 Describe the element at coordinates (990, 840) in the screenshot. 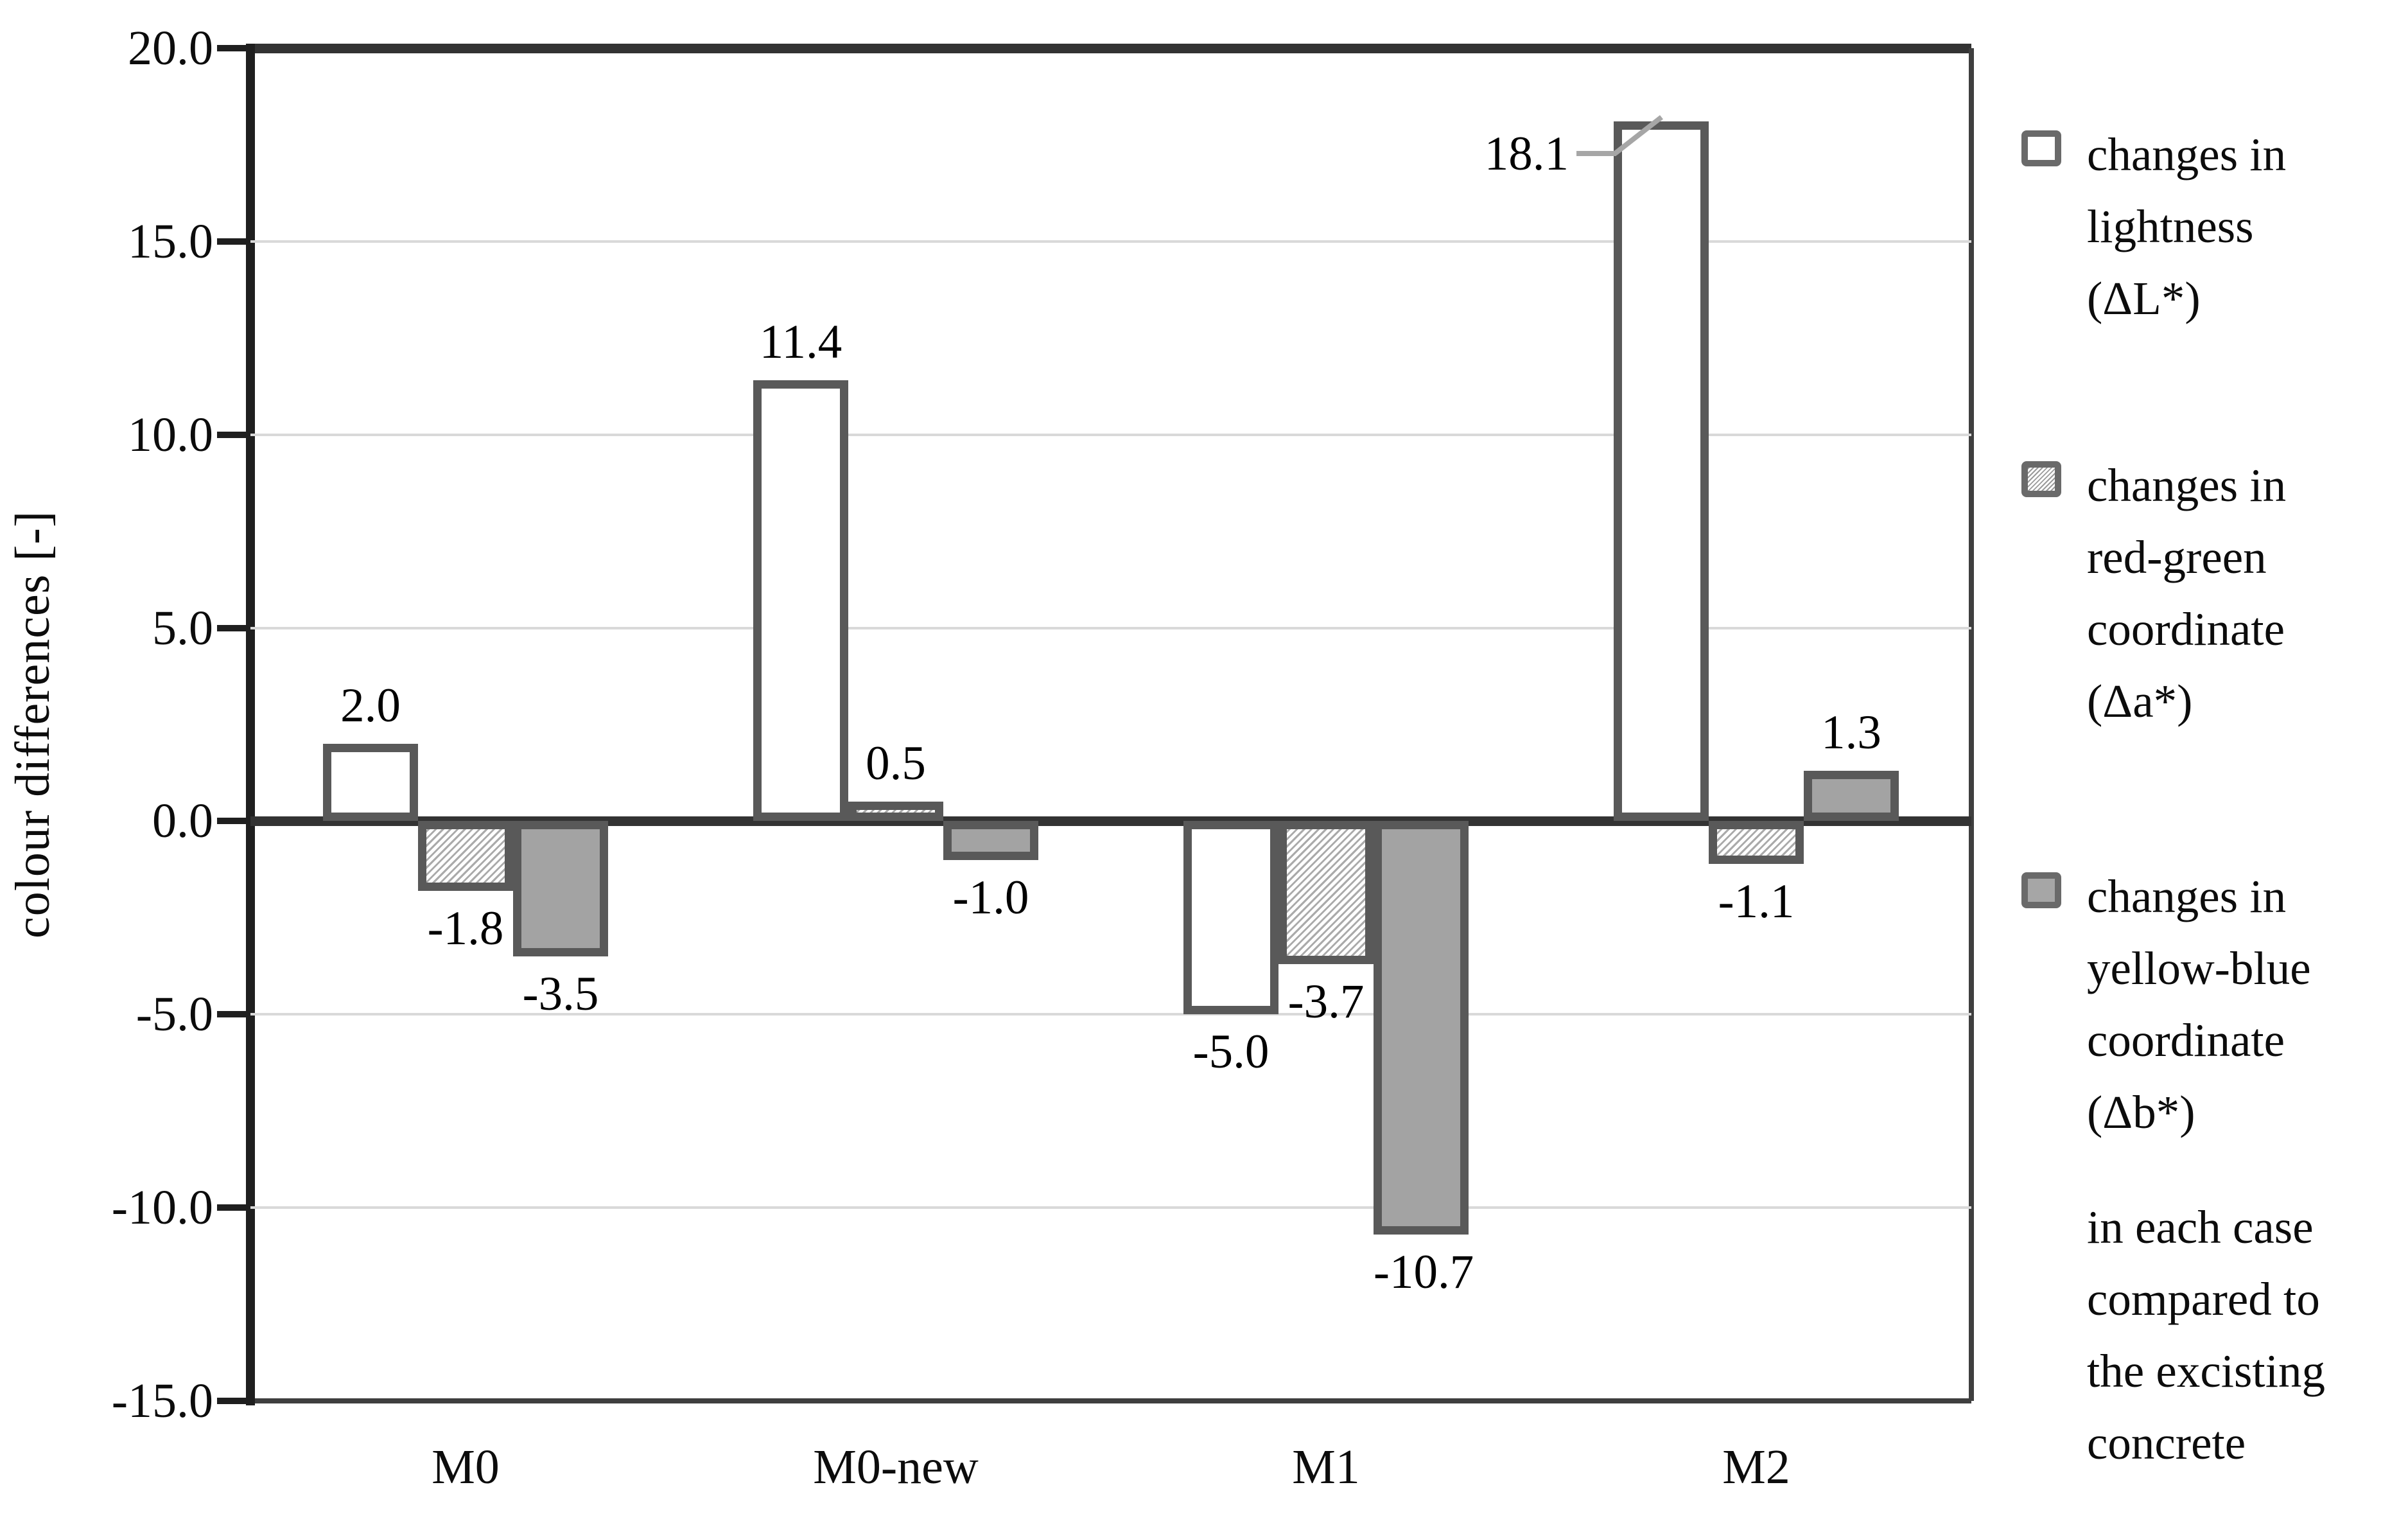

I see `bar-M0-new-series2` at that location.